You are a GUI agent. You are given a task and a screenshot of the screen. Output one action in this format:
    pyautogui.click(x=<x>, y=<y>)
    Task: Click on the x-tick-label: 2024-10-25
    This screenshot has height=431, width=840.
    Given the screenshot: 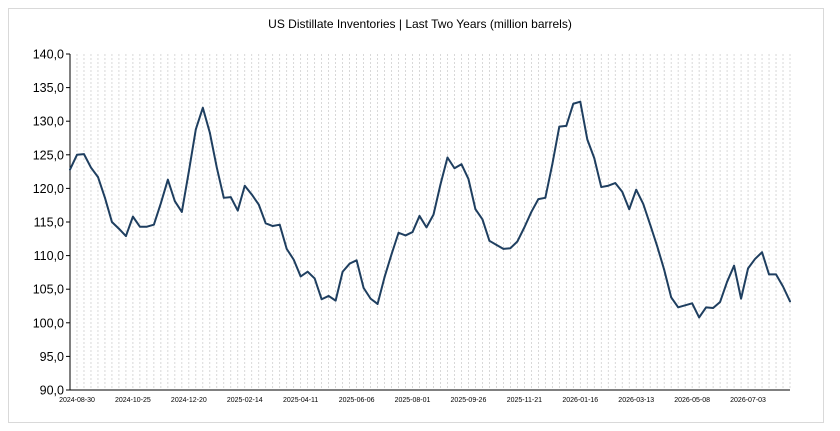 What is the action you would take?
    pyautogui.click(x=133, y=400)
    